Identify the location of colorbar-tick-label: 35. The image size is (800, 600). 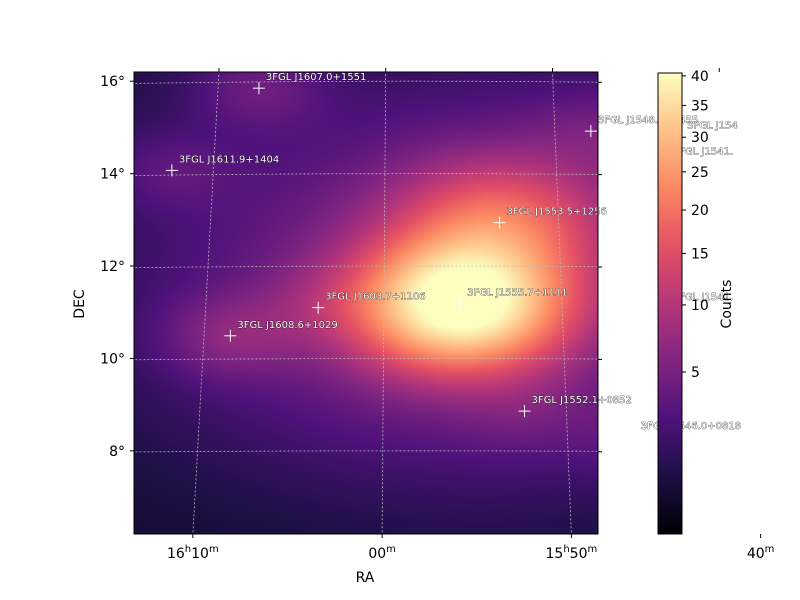
(700, 106).